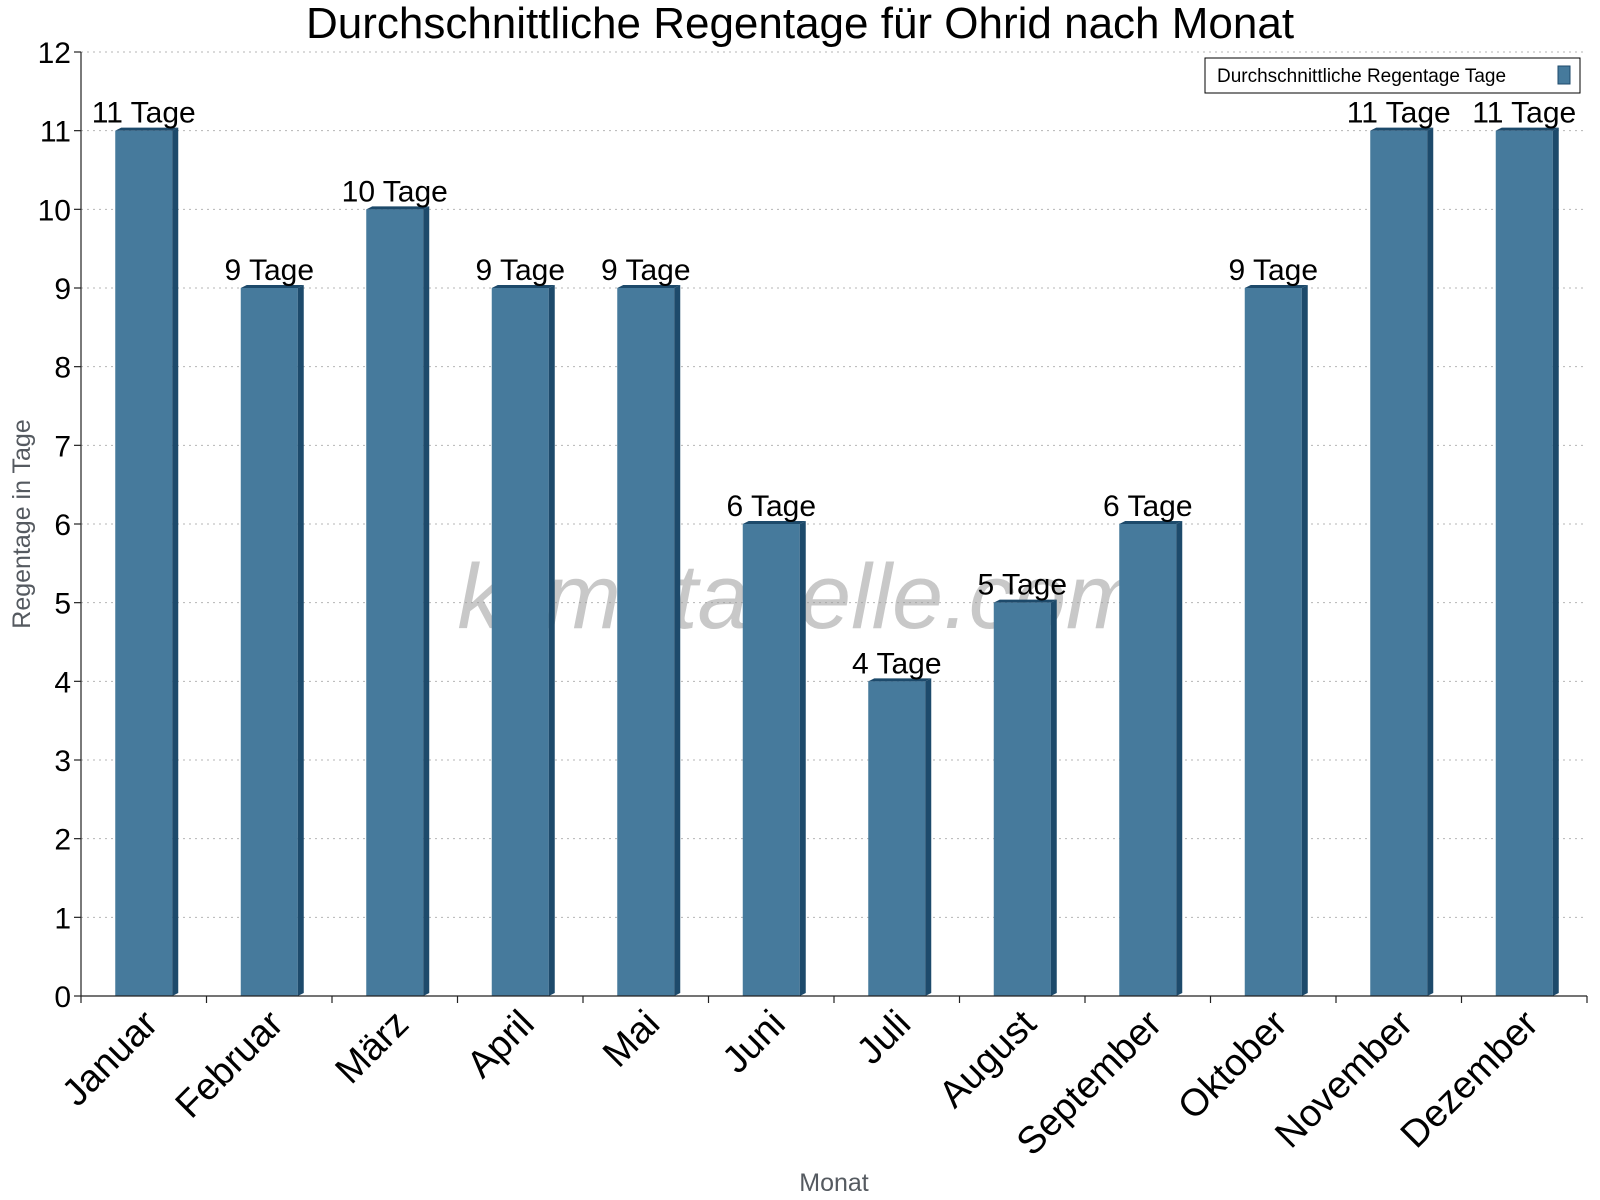 This screenshot has height=1200, width=1600. What do you see at coordinates (110, 1058) in the screenshot?
I see `x-tick-label: Januar` at bounding box center [110, 1058].